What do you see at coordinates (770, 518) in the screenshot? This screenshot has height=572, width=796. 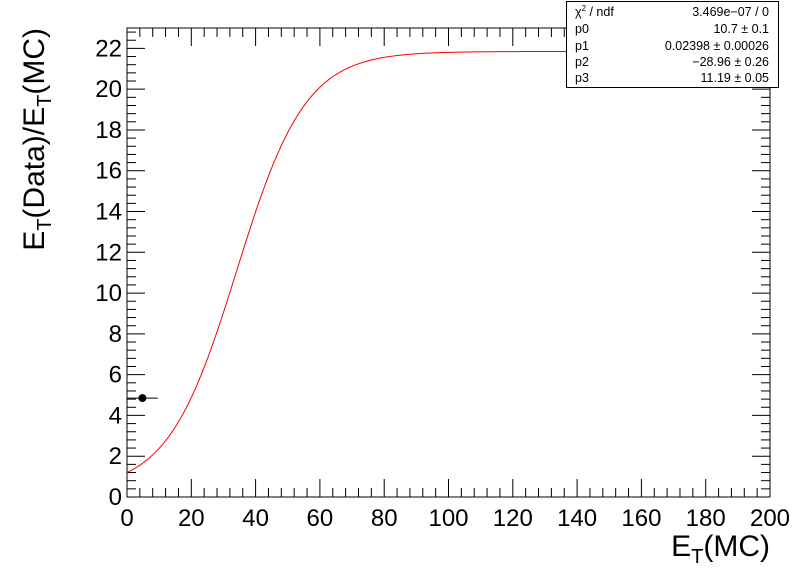 I see `x-tick-label: 200` at bounding box center [770, 518].